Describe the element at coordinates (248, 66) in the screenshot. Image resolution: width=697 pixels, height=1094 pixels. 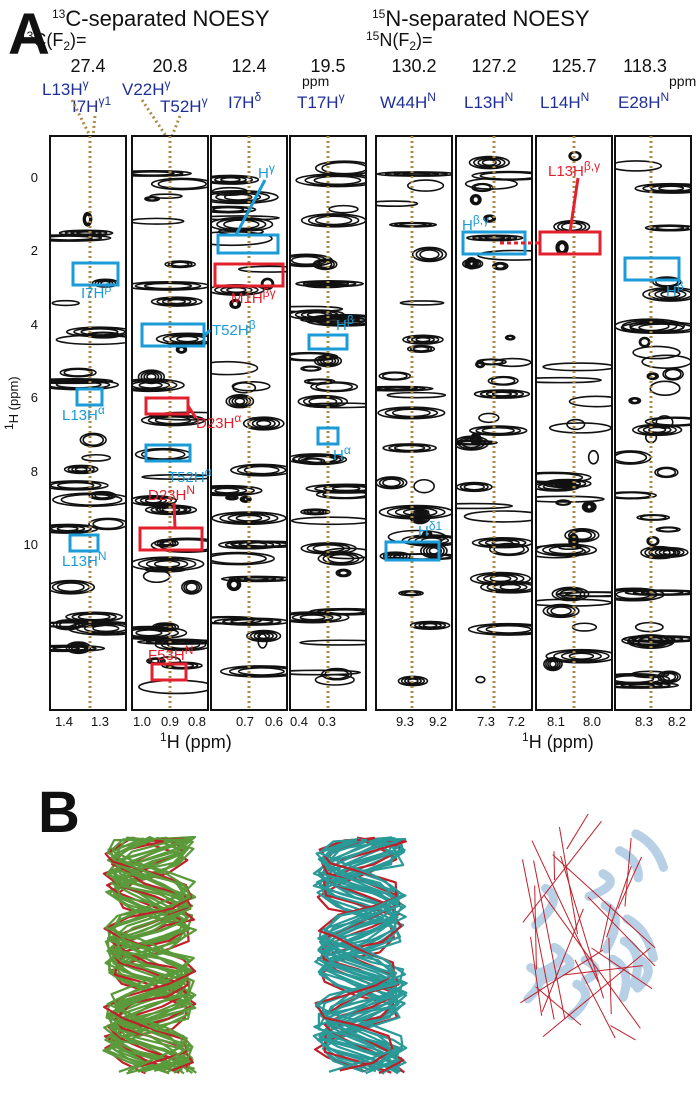
I see `strip-3-shift: 12.4` at that location.